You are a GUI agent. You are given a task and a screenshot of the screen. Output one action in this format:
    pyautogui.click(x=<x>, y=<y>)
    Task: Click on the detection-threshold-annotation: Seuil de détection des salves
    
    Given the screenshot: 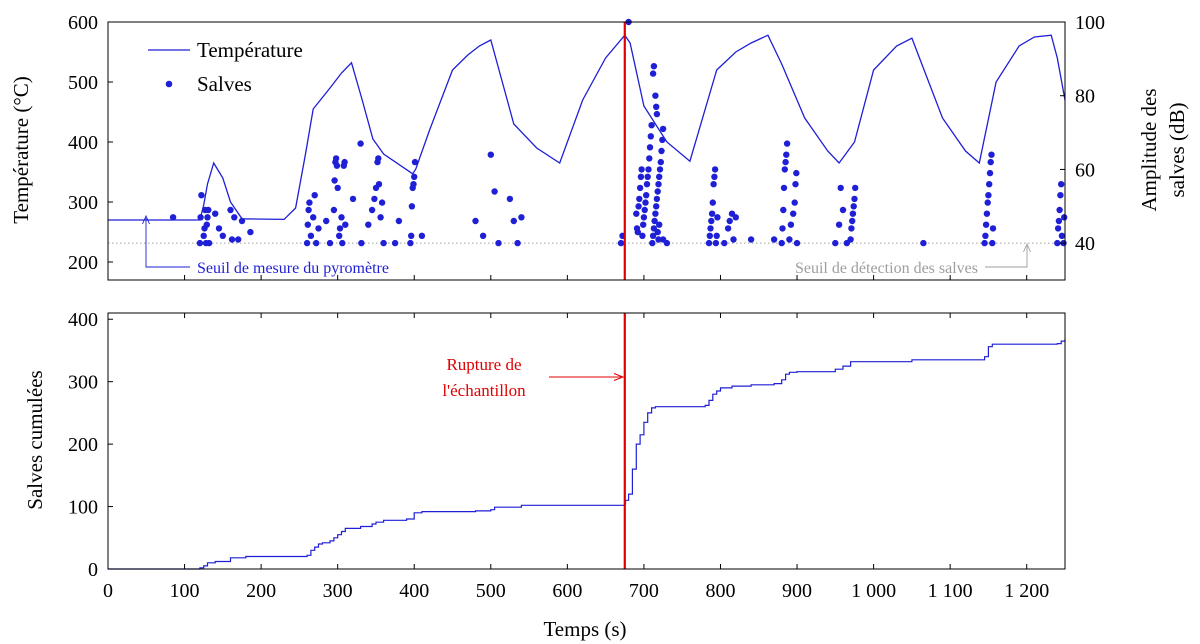 What is the action you would take?
    pyautogui.click(x=913, y=259)
    